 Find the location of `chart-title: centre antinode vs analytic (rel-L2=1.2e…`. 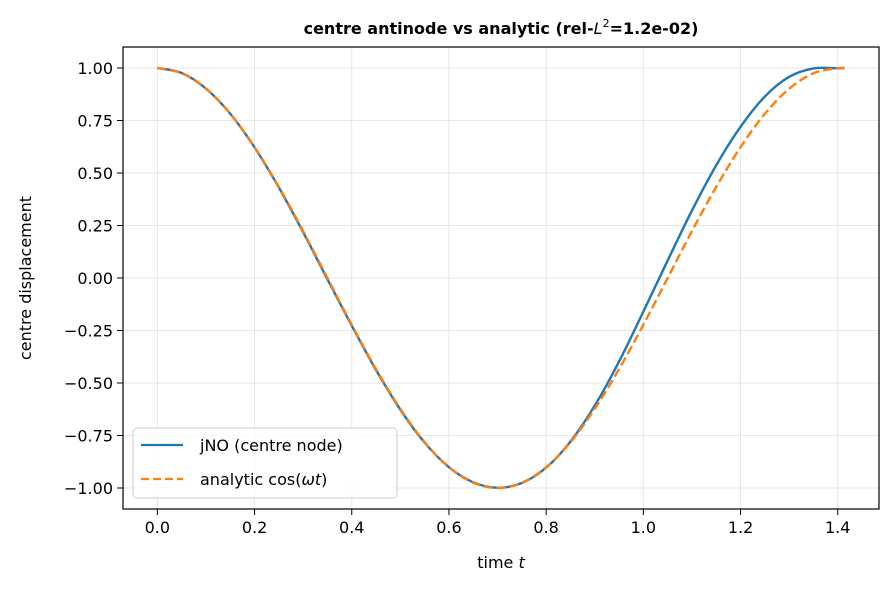

chart-title: centre antinode vs analytic (rel-L2=1.2e… is located at coordinates (501, 27).